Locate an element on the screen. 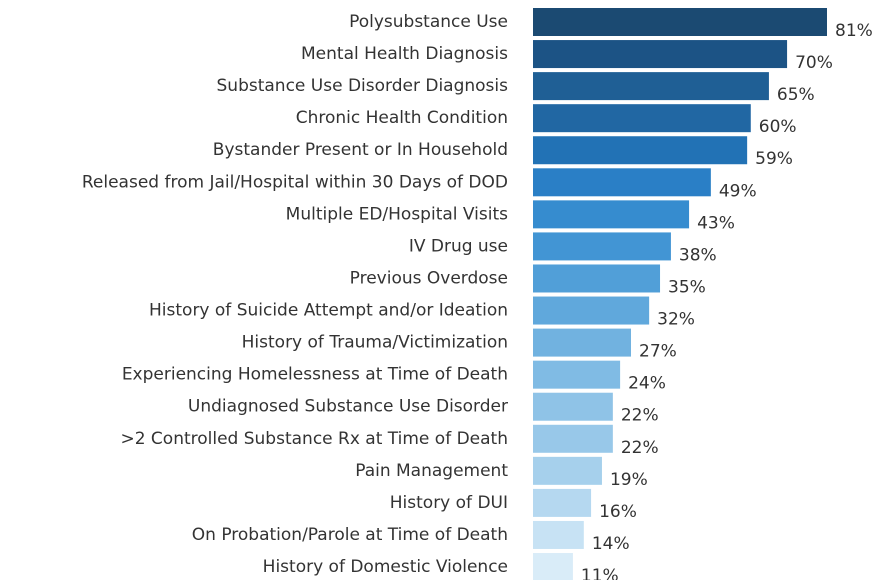  value-label: 19% is located at coordinates (629, 480).